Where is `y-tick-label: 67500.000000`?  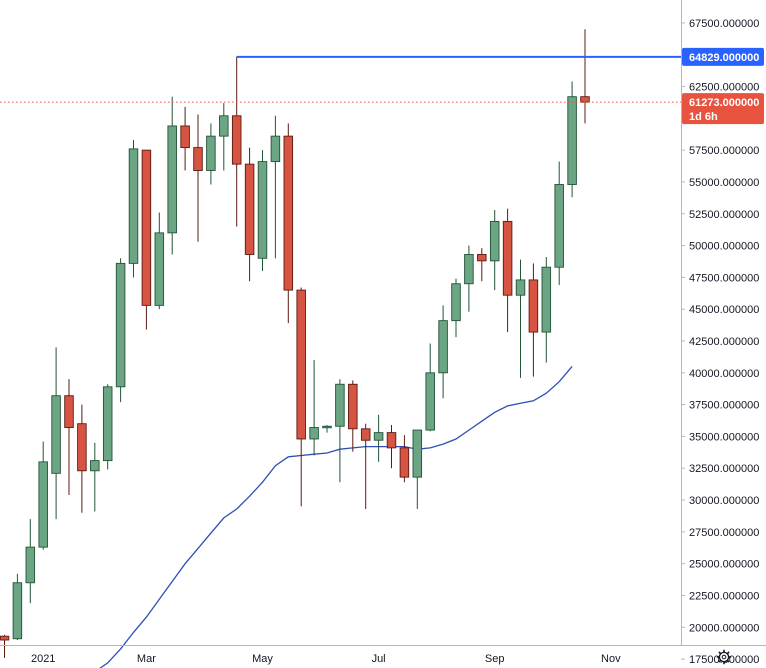 y-tick-label: 67500.000000 is located at coordinates (724, 24).